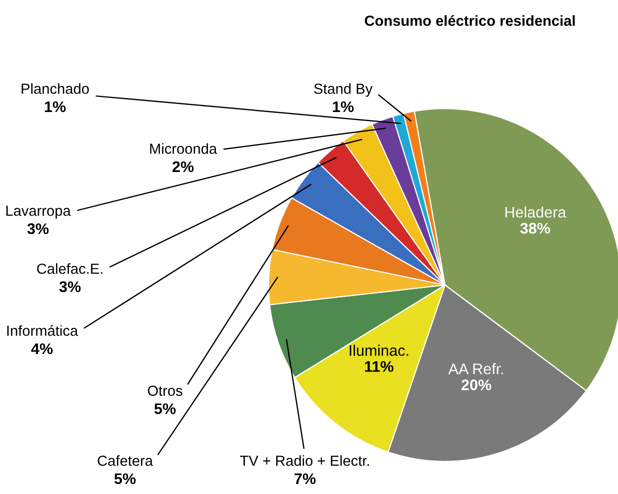  Describe the element at coordinates (477, 384) in the screenshot. I see `data-label: 20%` at that location.